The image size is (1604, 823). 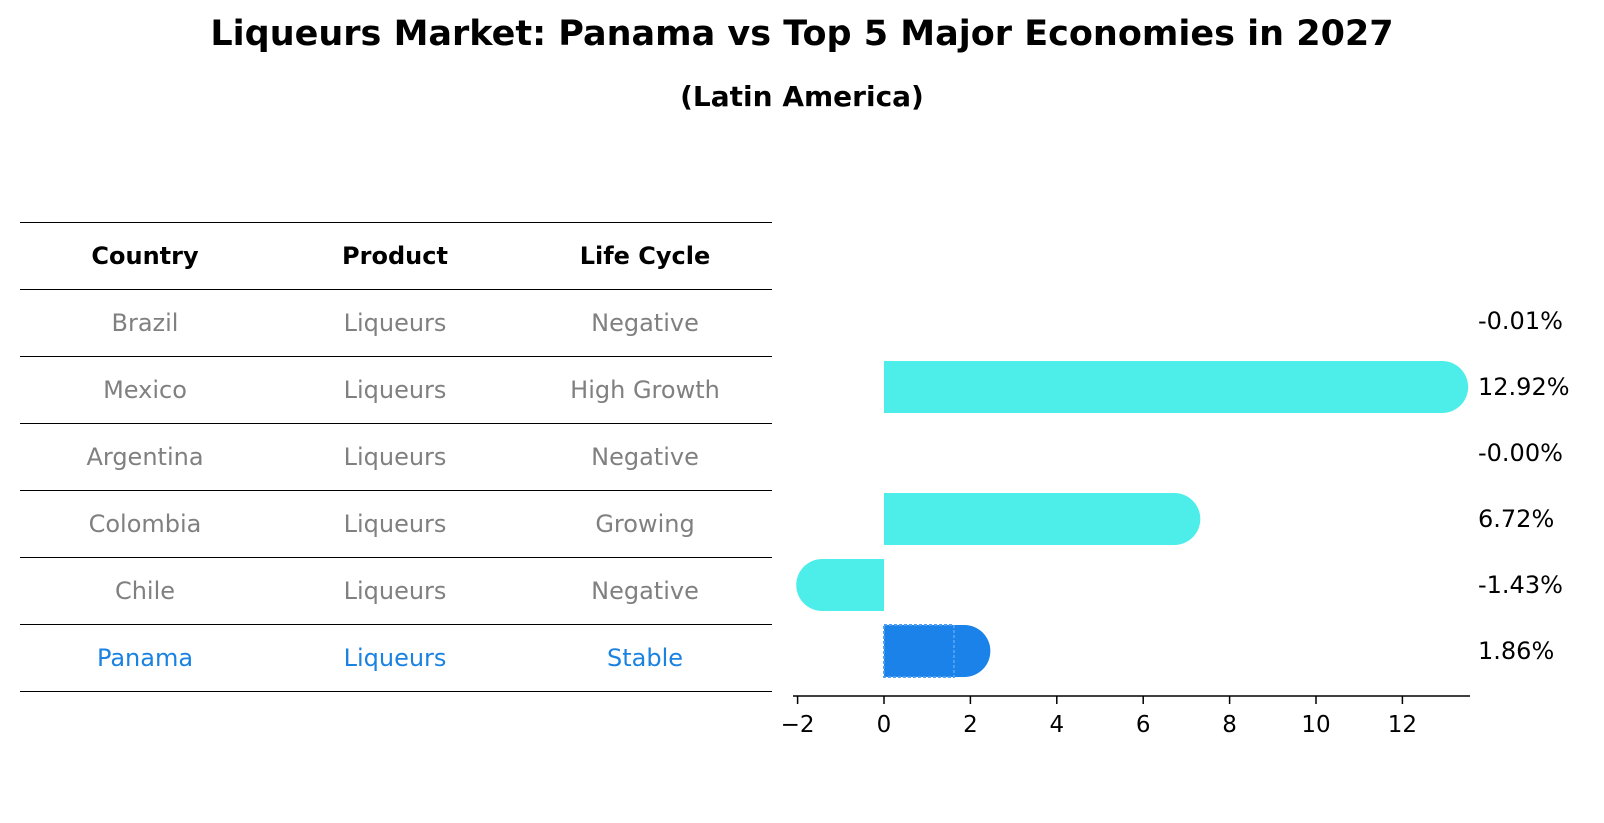 I want to click on table-row: Colombia Liqueurs Growing, so click(x=396, y=523).